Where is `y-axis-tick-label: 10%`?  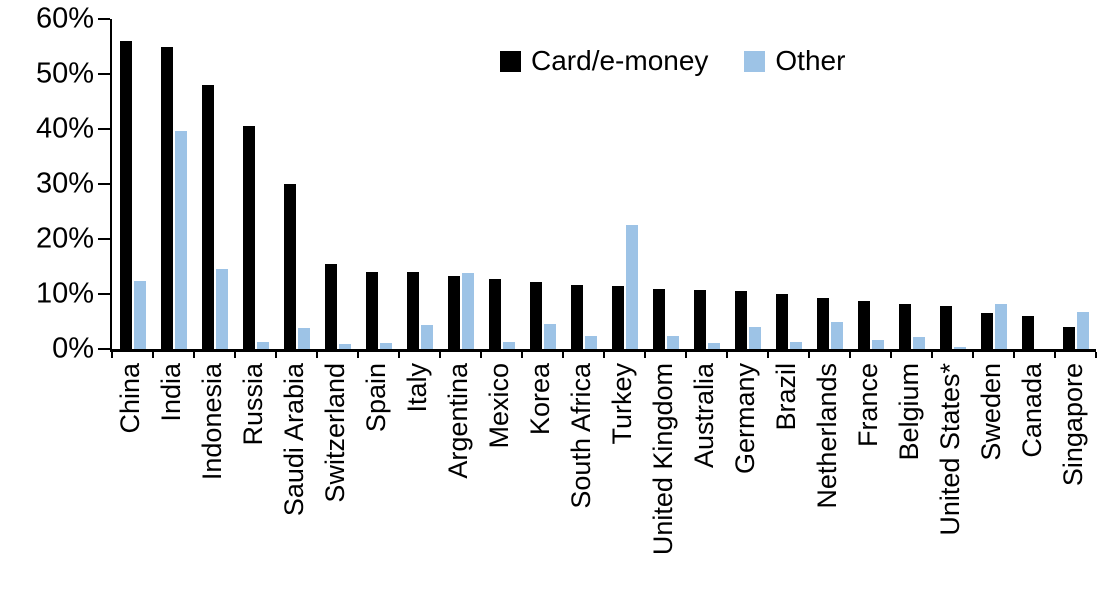 y-axis-tick-label: 10% is located at coordinates (64, 293).